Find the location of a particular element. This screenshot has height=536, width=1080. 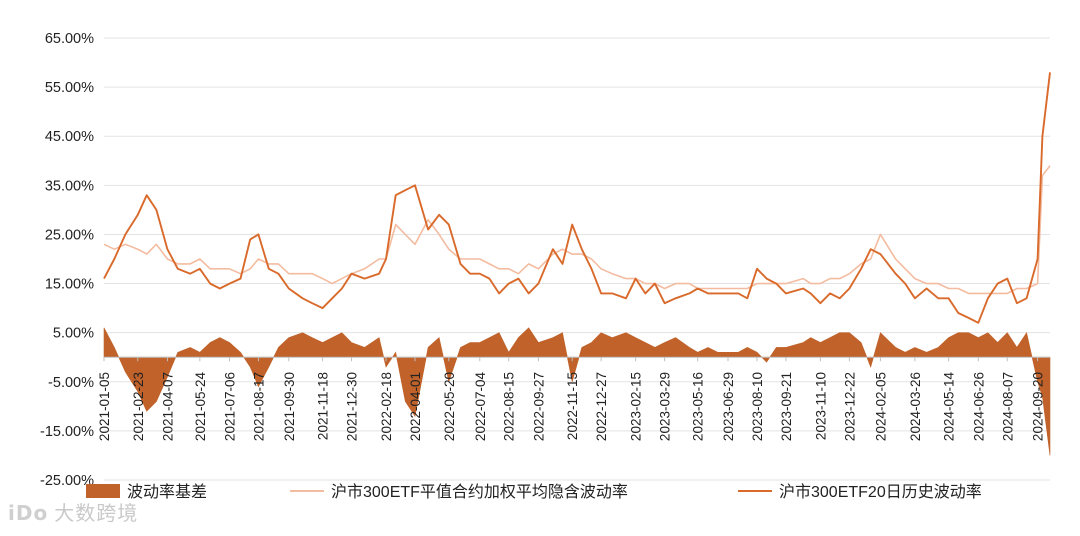

watermark: iDo 大数跨境 is located at coordinates (73, 511).